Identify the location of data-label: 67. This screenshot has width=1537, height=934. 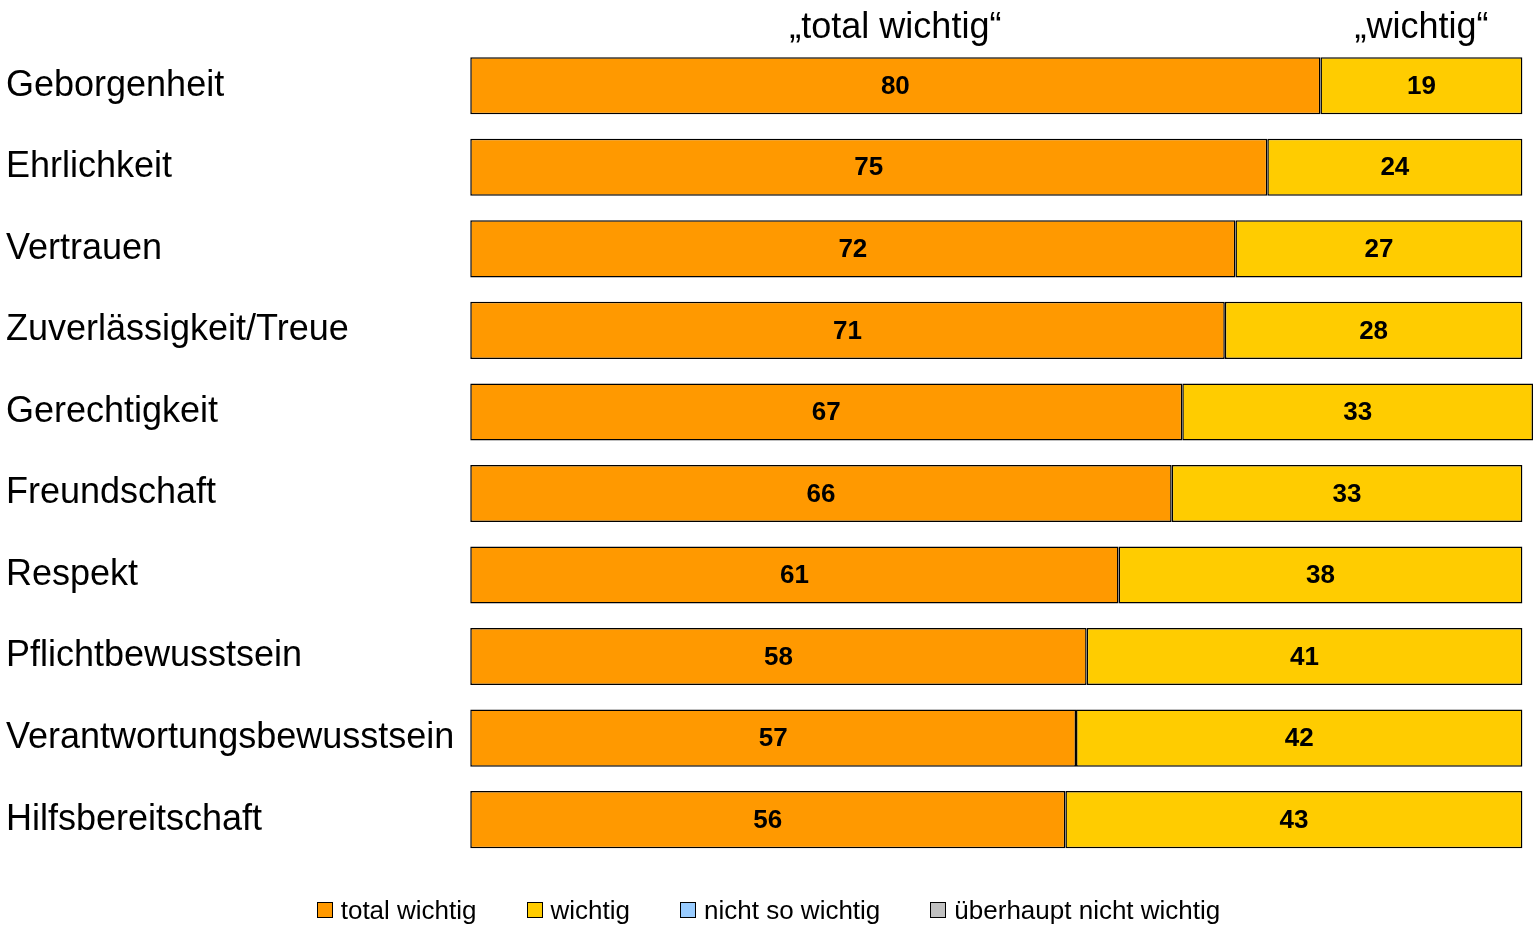
(826, 411).